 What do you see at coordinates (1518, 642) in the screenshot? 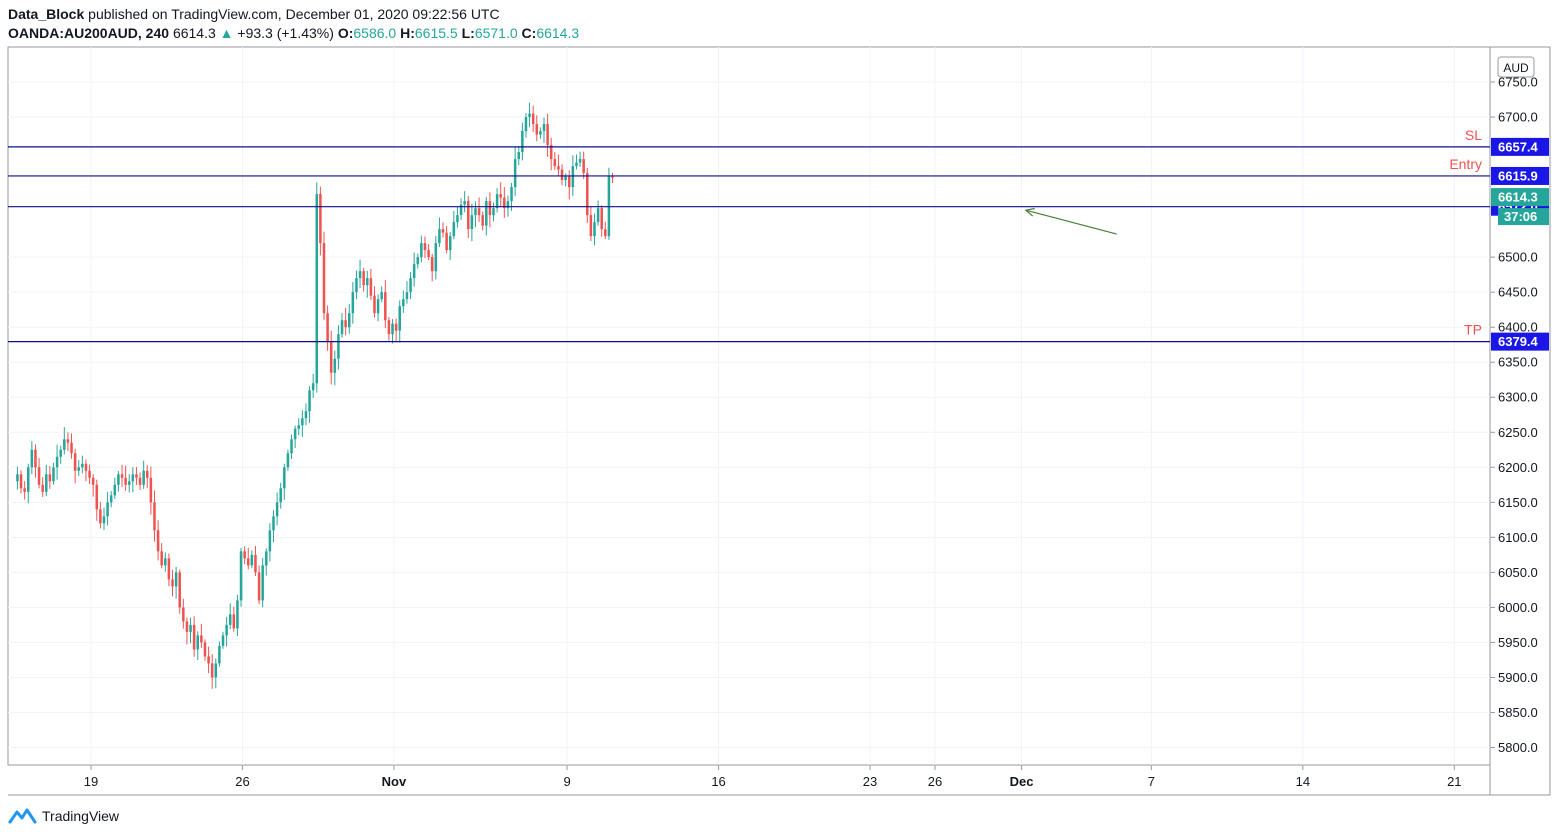
I see `y-tick-label: 5950.0` at bounding box center [1518, 642].